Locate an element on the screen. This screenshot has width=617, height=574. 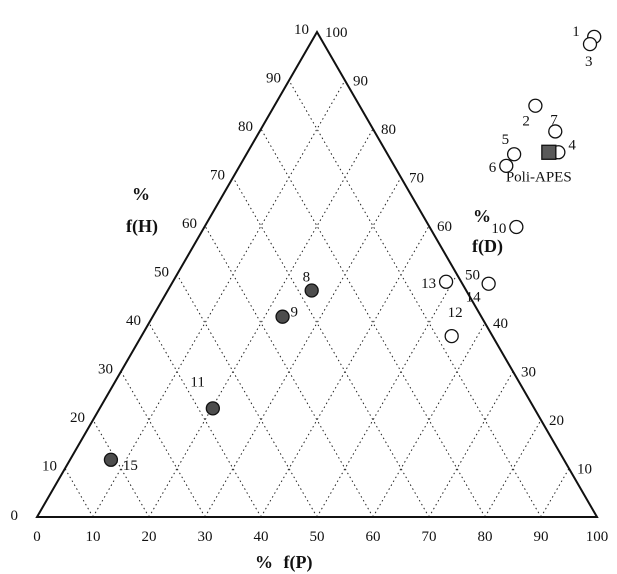
left-tick-label: 90 is located at coordinates (273, 79).